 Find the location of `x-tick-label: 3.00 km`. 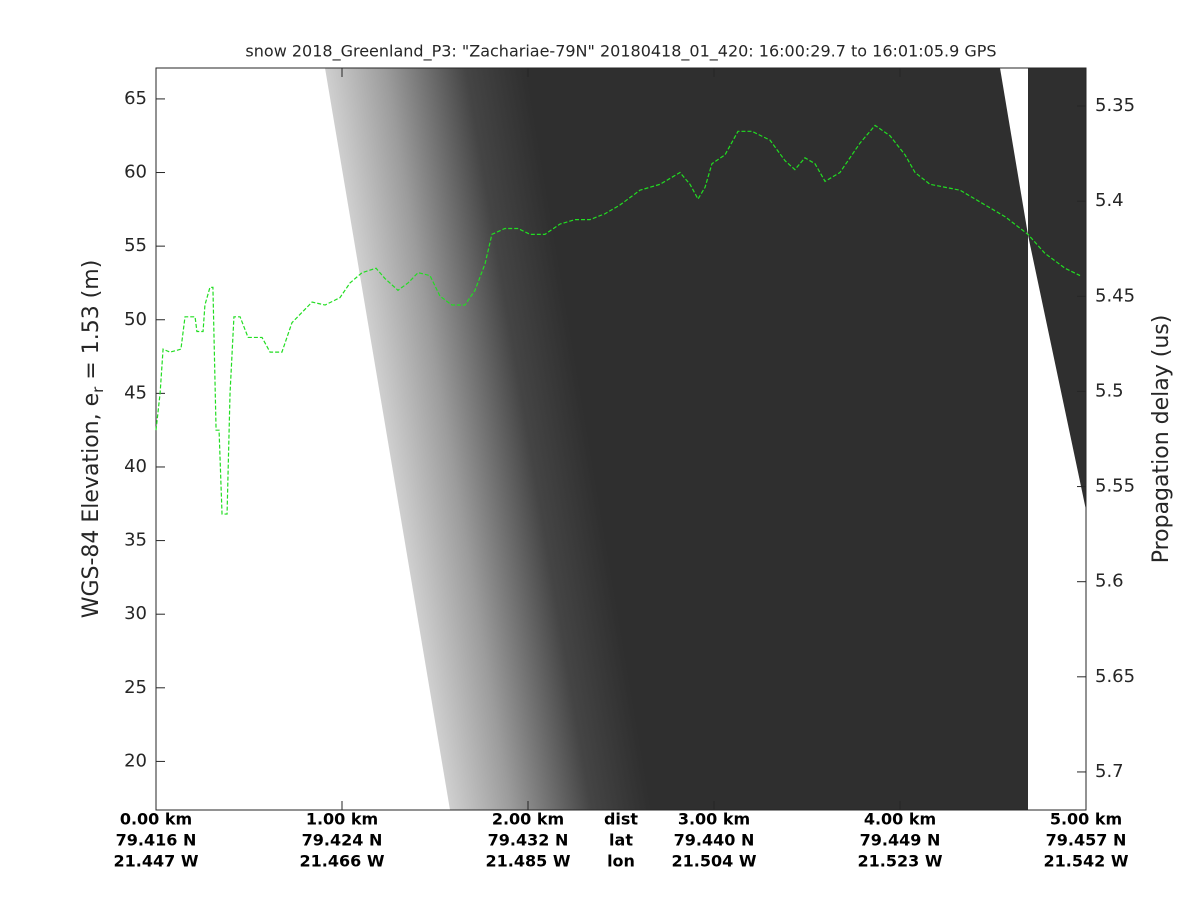

x-tick-label: 3.00 km is located at coordinates (714, 819).